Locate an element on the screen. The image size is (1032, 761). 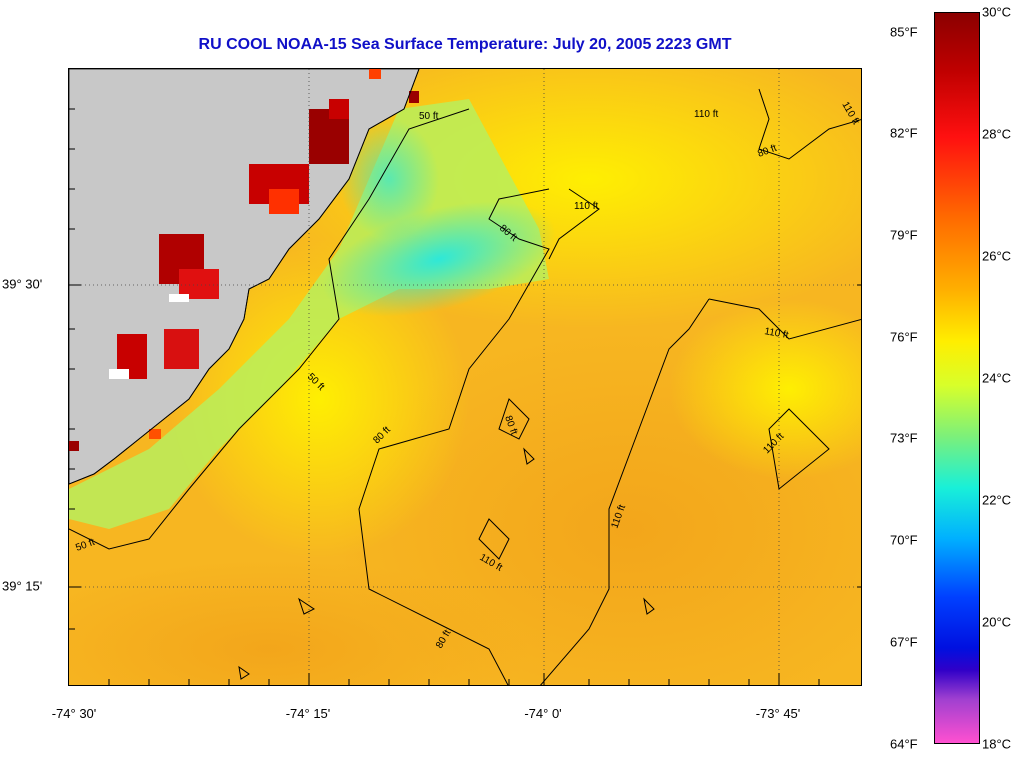
colorbar-f-label: 73°F is located at coordinates (904, 438).